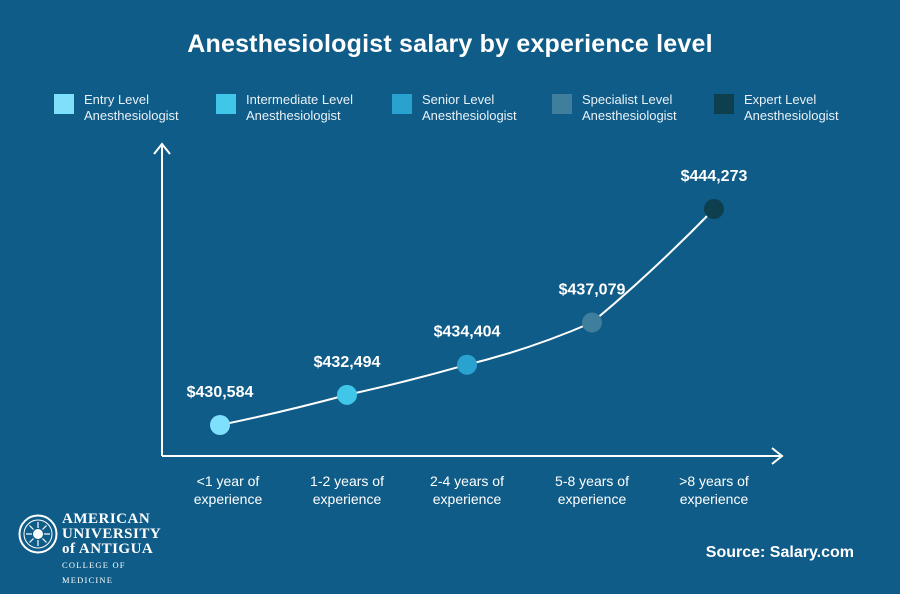  What do you see at coordinates (467, 332) in the screenshot?
I see `value-label-3: $434,404` at bounding box center [467, 332].